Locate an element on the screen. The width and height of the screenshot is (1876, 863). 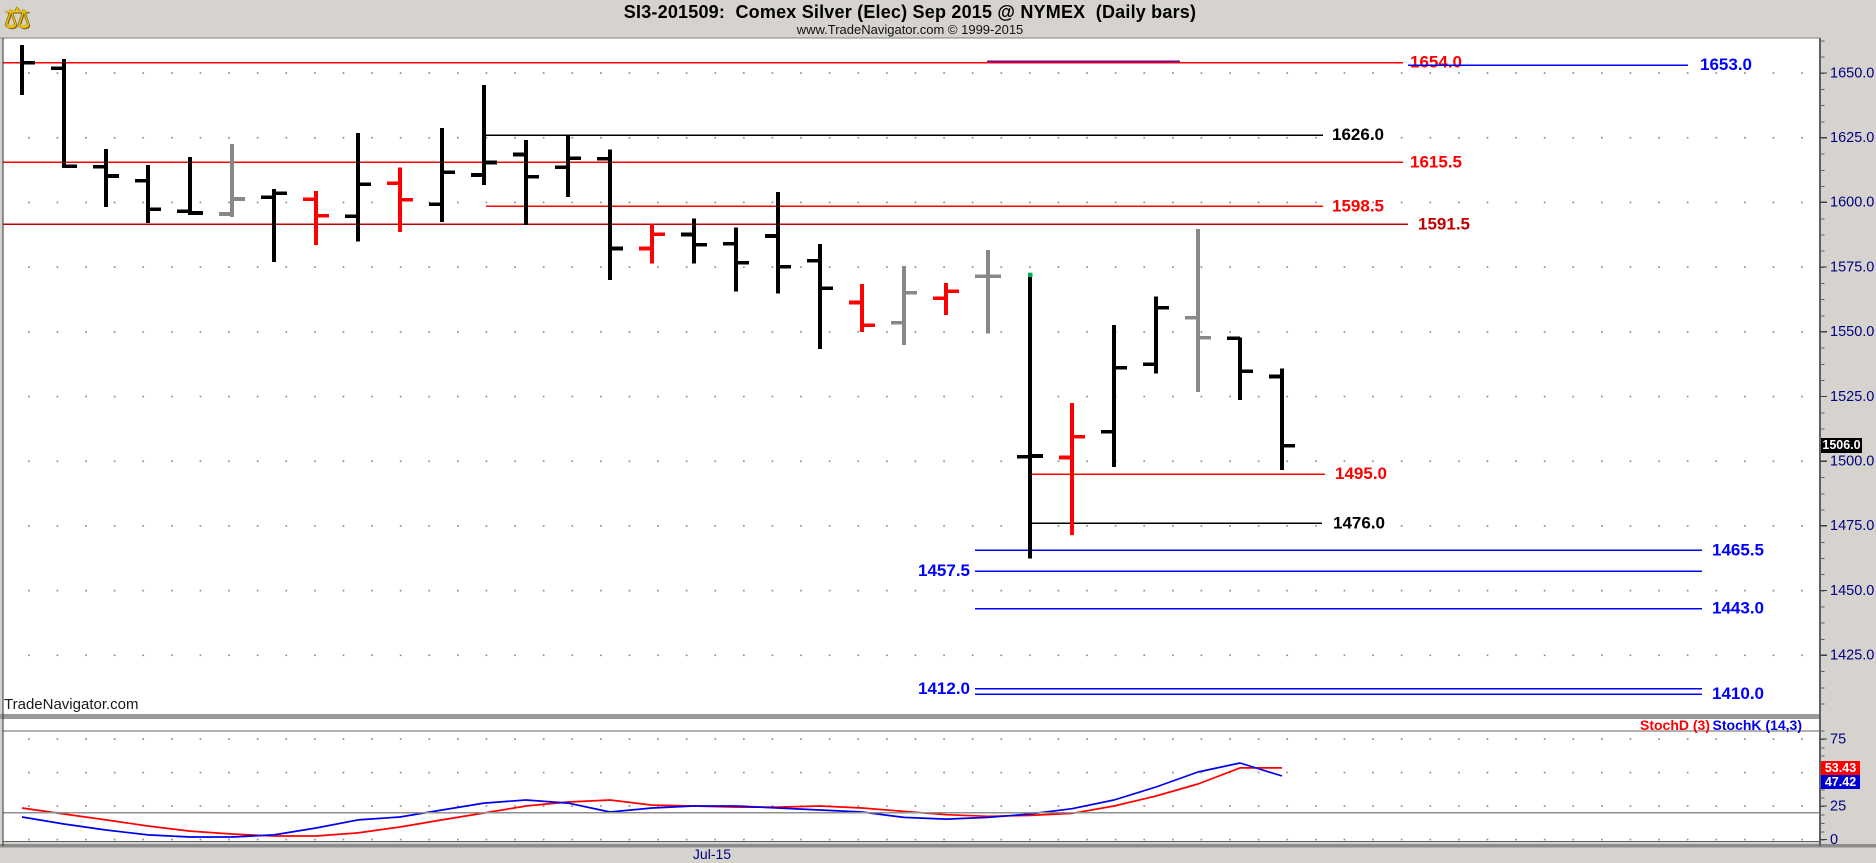
level-label: 1591.5 is located at coordinates (1444, 223).